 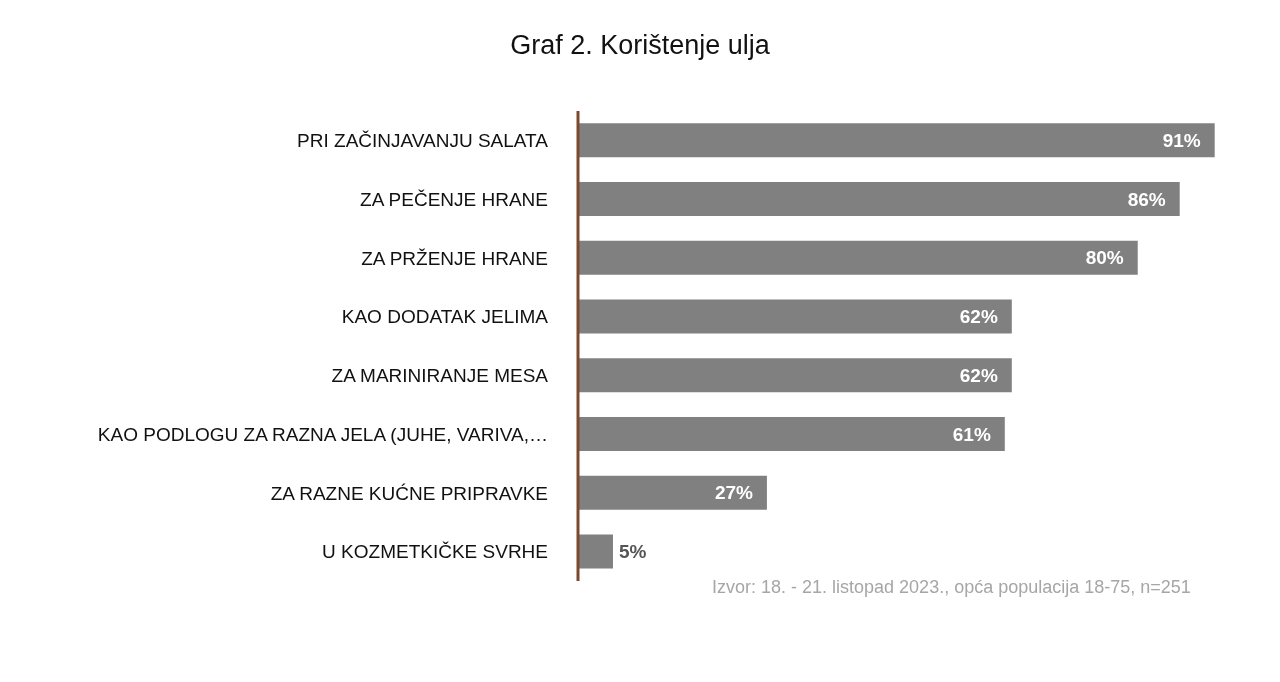 What do you see at coordinates (445, 317) in the screenshot?
I see `y-tick-label: KAO DODATAK JELIMA` at bounding box center [445, 317].